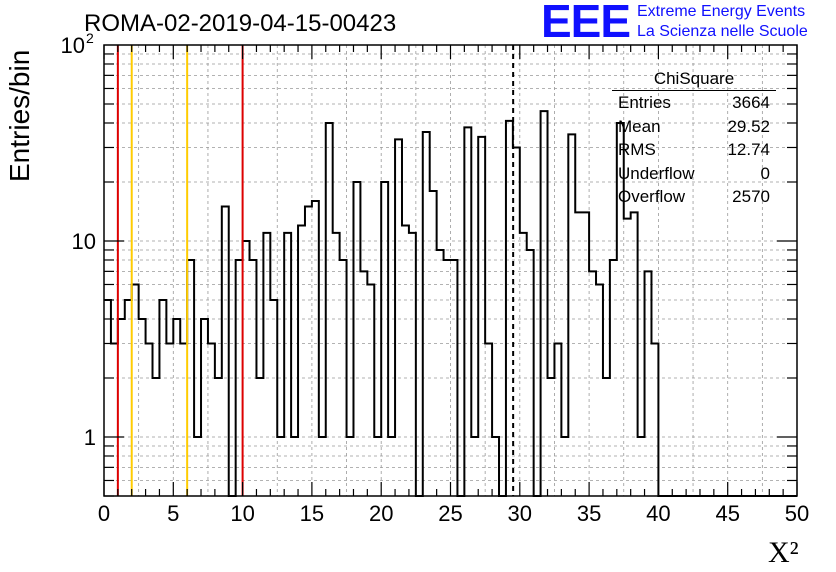 This screenshot has width=836, height=572. I want to click on y-tick-exponent: 2, so click(90, 38).